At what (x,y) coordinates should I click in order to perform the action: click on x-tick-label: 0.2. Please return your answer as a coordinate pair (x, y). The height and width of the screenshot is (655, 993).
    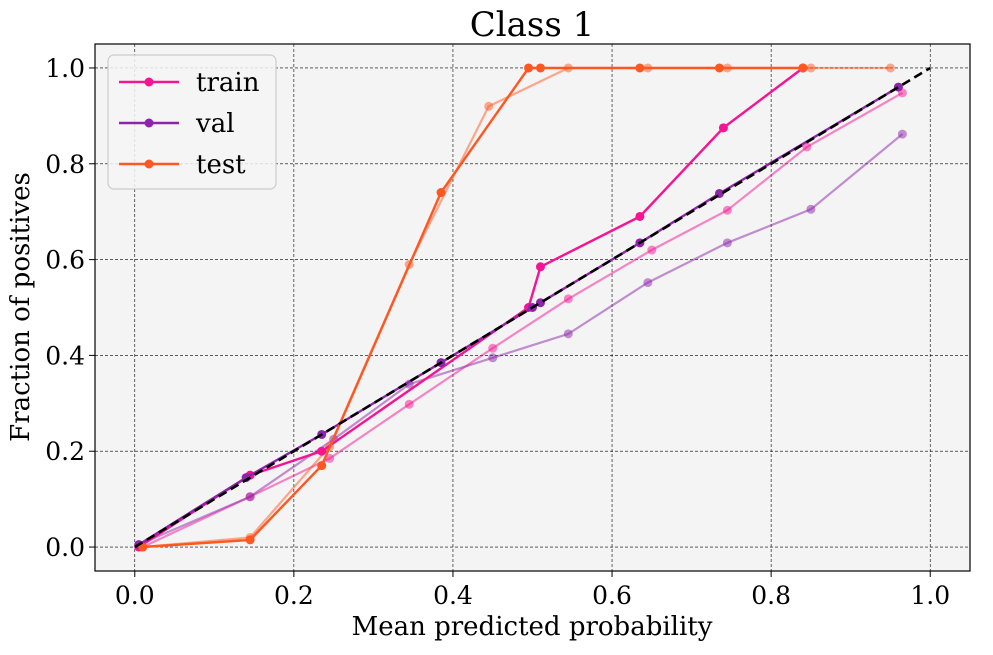
    Looking at the image, I should click on (294, 595).